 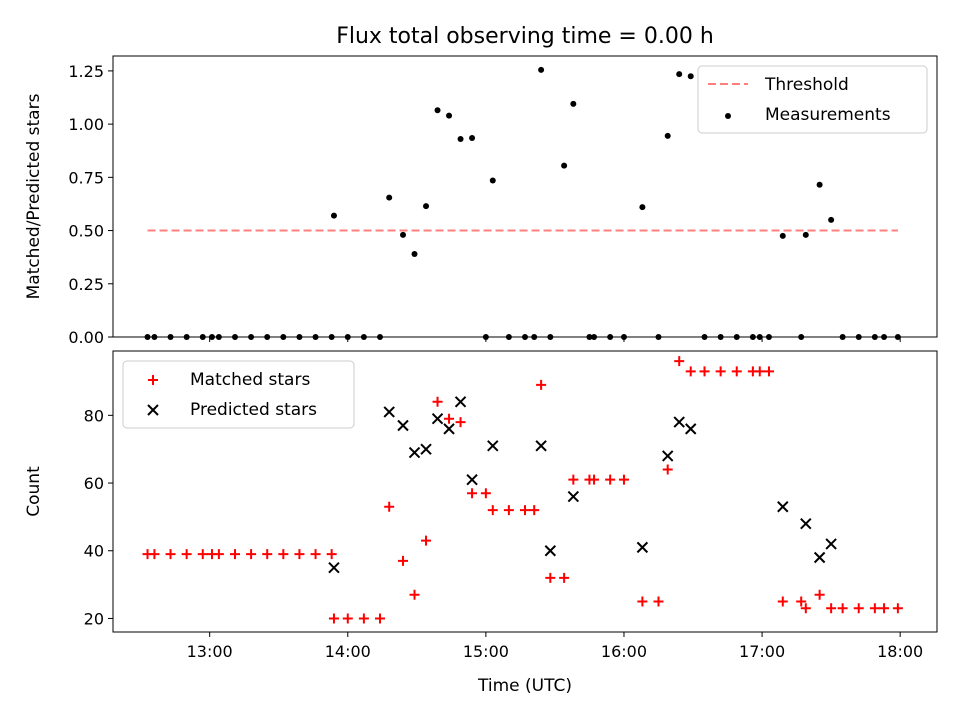 What do you see at coordinates (253, 410) in the screenshot?
I see `legend-label-predicted-stars: Predicted stars` at bounding box center [253, 410].